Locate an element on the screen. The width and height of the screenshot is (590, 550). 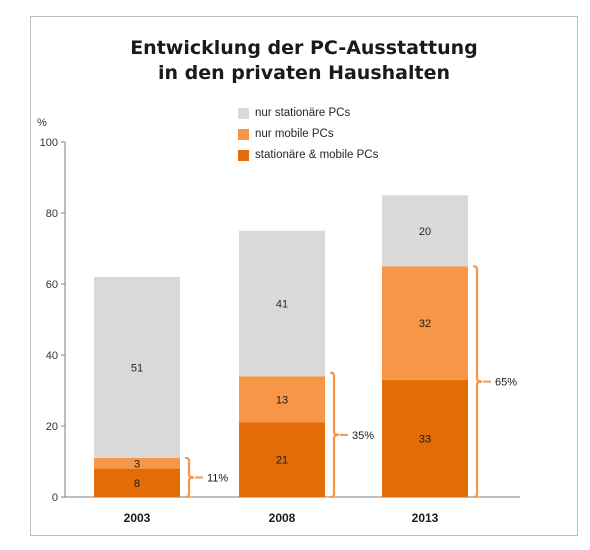
bar-segment-nur-mobile-pcs-2008 is located at coordinates (282, 399).